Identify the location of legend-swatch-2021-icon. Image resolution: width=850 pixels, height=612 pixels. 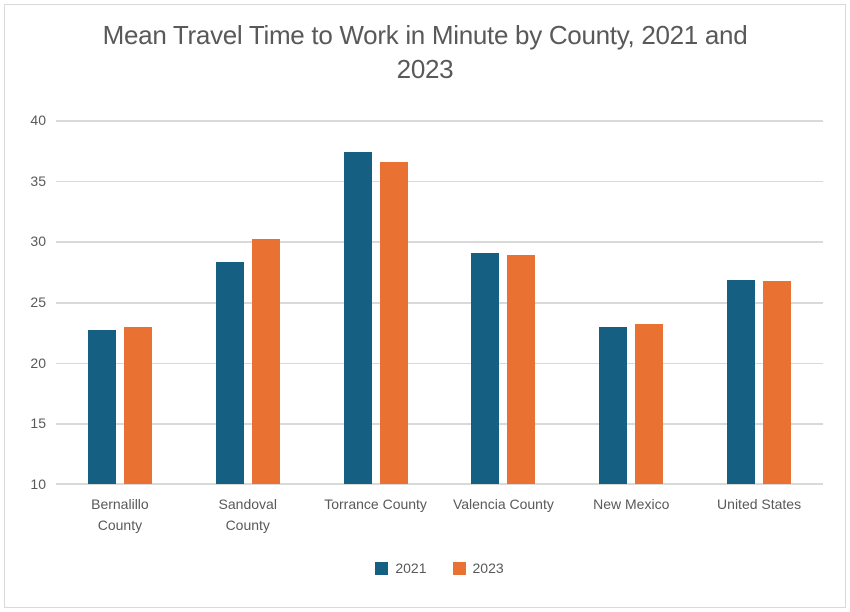
(382, 568).